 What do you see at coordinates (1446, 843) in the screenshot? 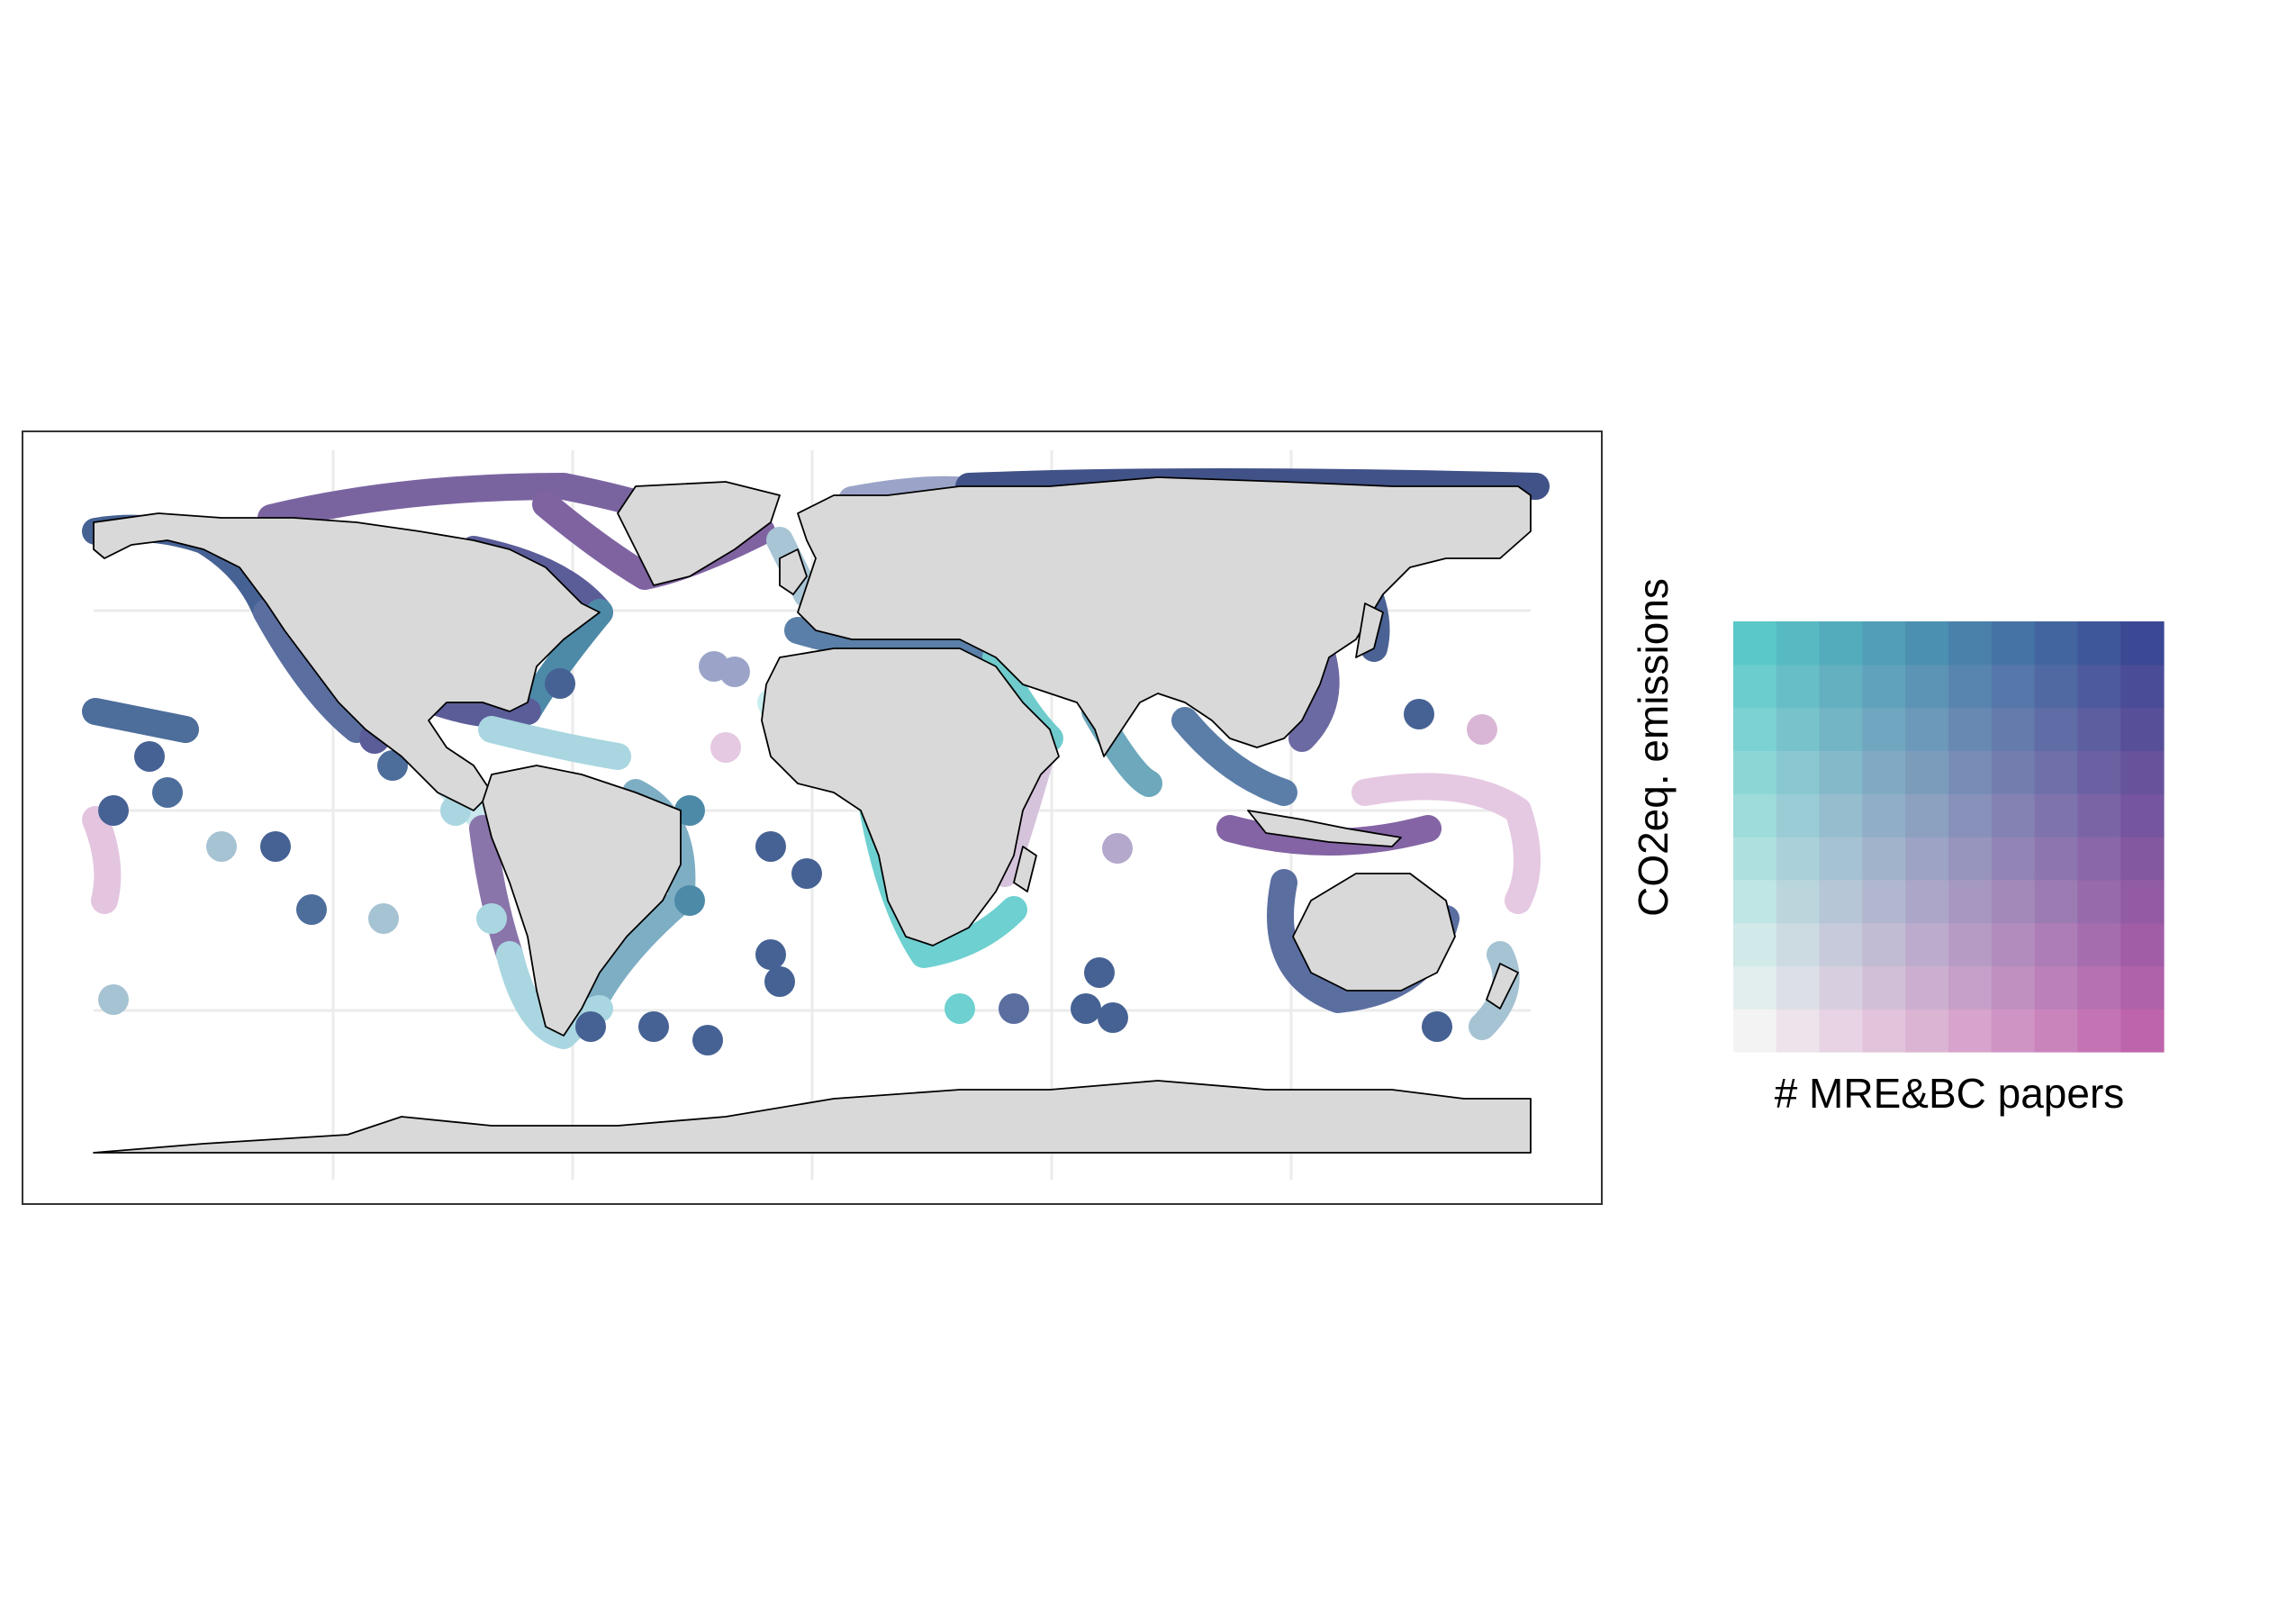
I see `eez-pacific-islands` at bounding box center [1446, 843].